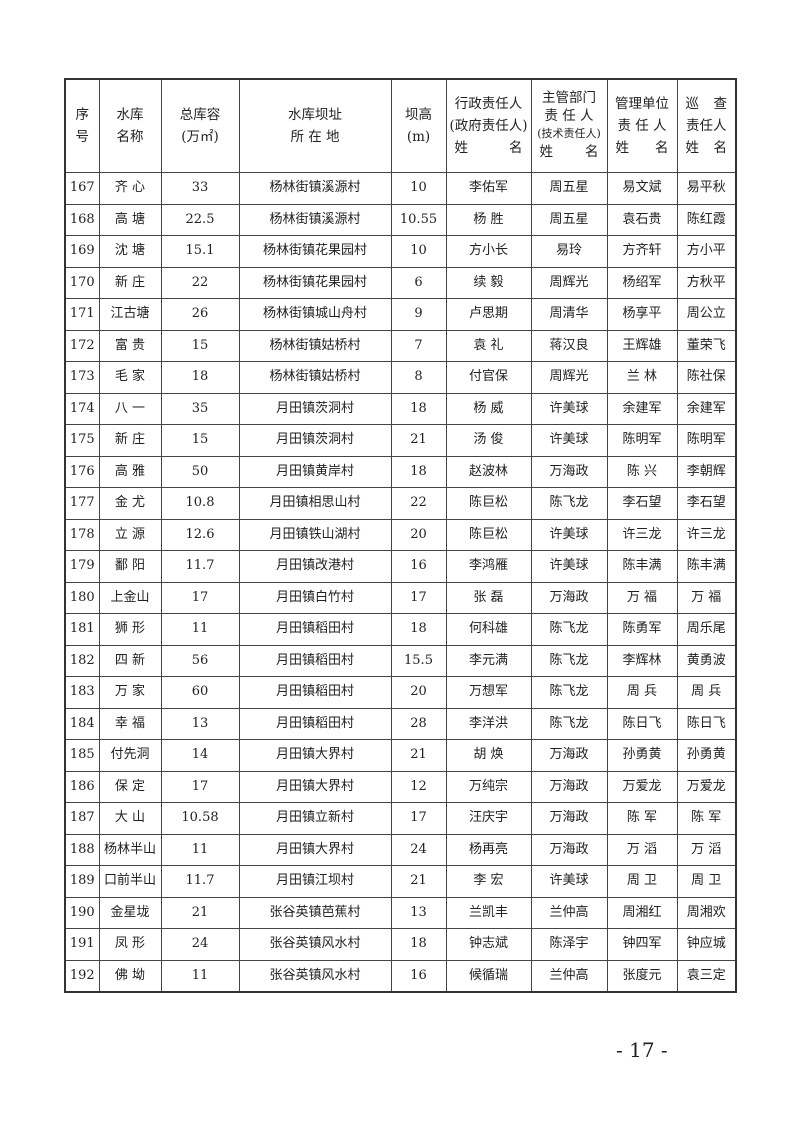 This screenshot has height=1121, width=793. Describe the element at coordinates (642, 251) in the screenshot. I see `cell-mgmt-person: 方齐轩` at that location.